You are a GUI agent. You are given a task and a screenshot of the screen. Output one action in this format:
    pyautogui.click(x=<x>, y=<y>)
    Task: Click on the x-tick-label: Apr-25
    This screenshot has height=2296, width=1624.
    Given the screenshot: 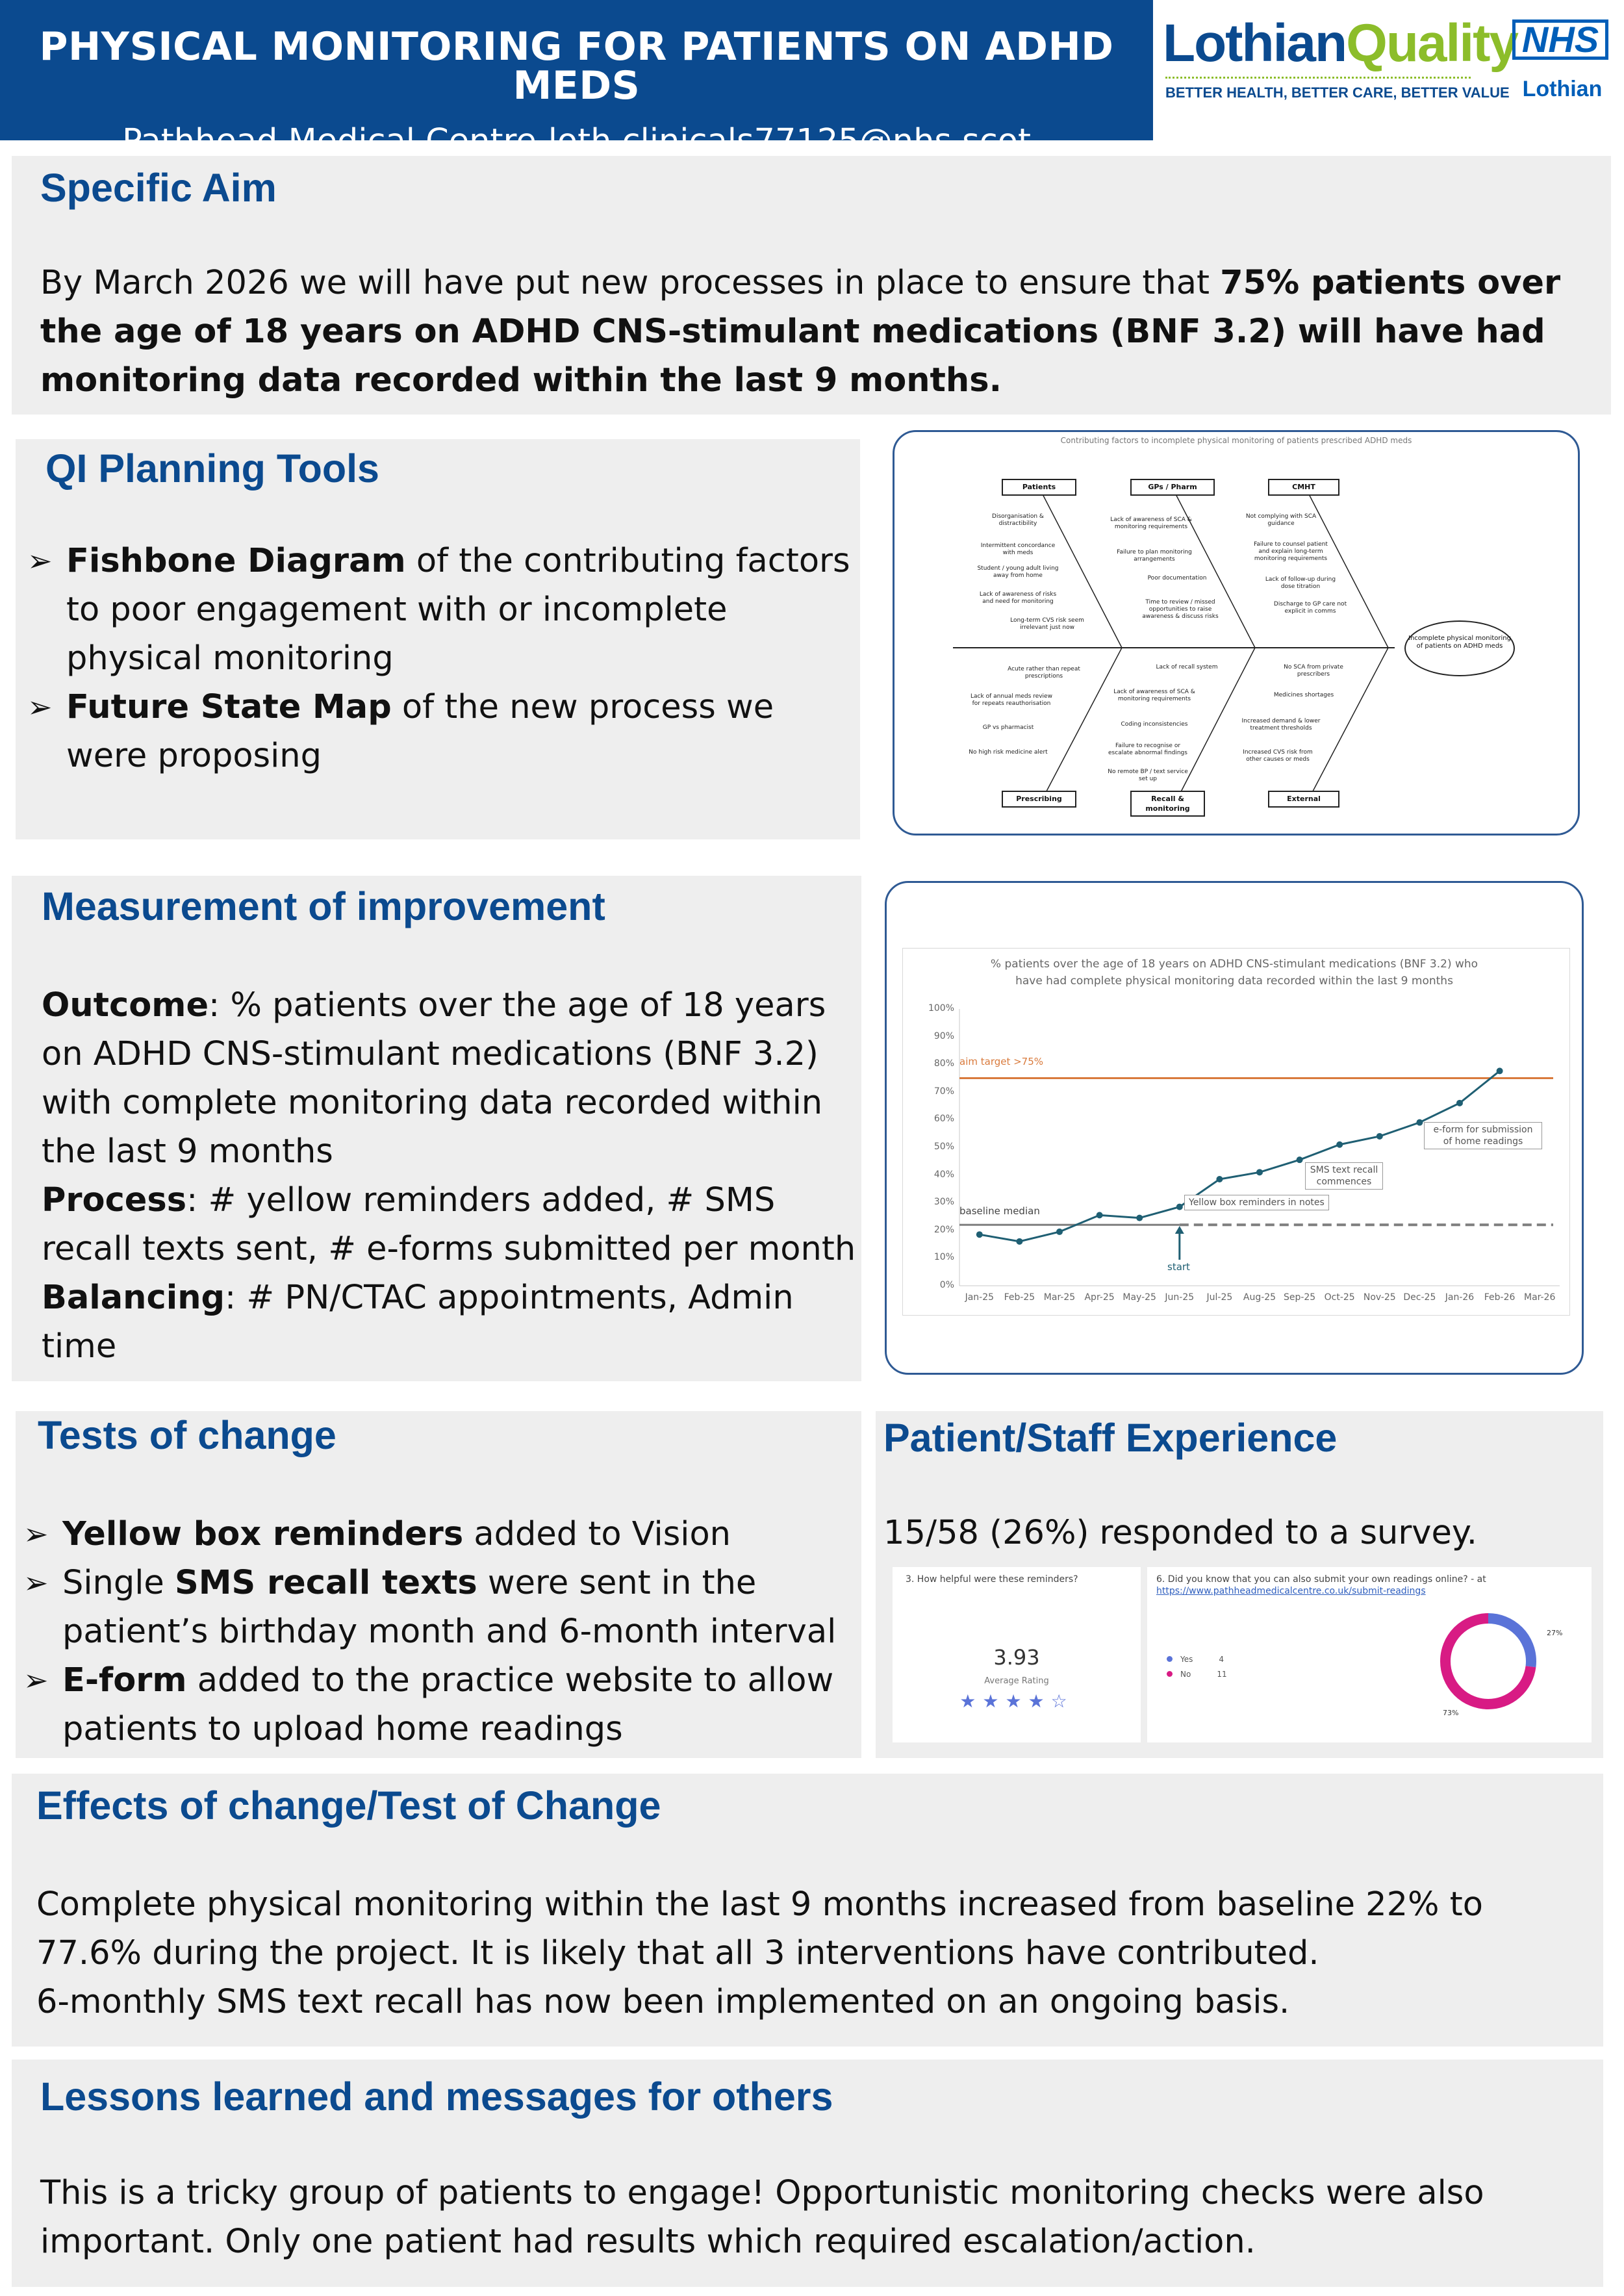 What is the action you would take?
    pyautogui.click(x=1099, y=1298)
    